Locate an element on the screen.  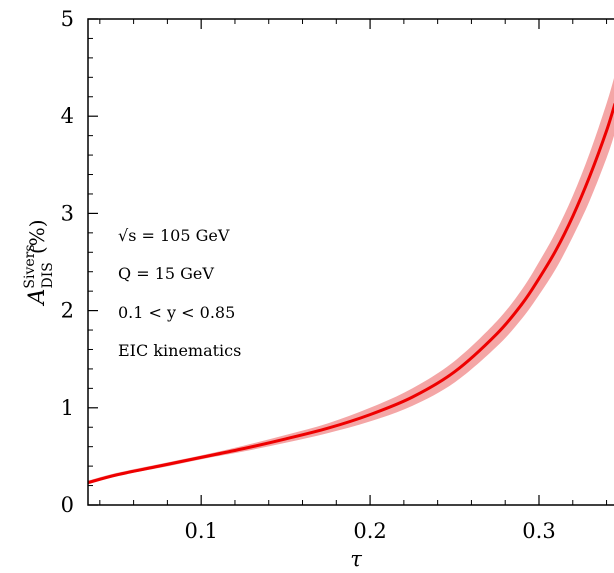
y-tick-label: 4 is located at coordinates (67, 116).